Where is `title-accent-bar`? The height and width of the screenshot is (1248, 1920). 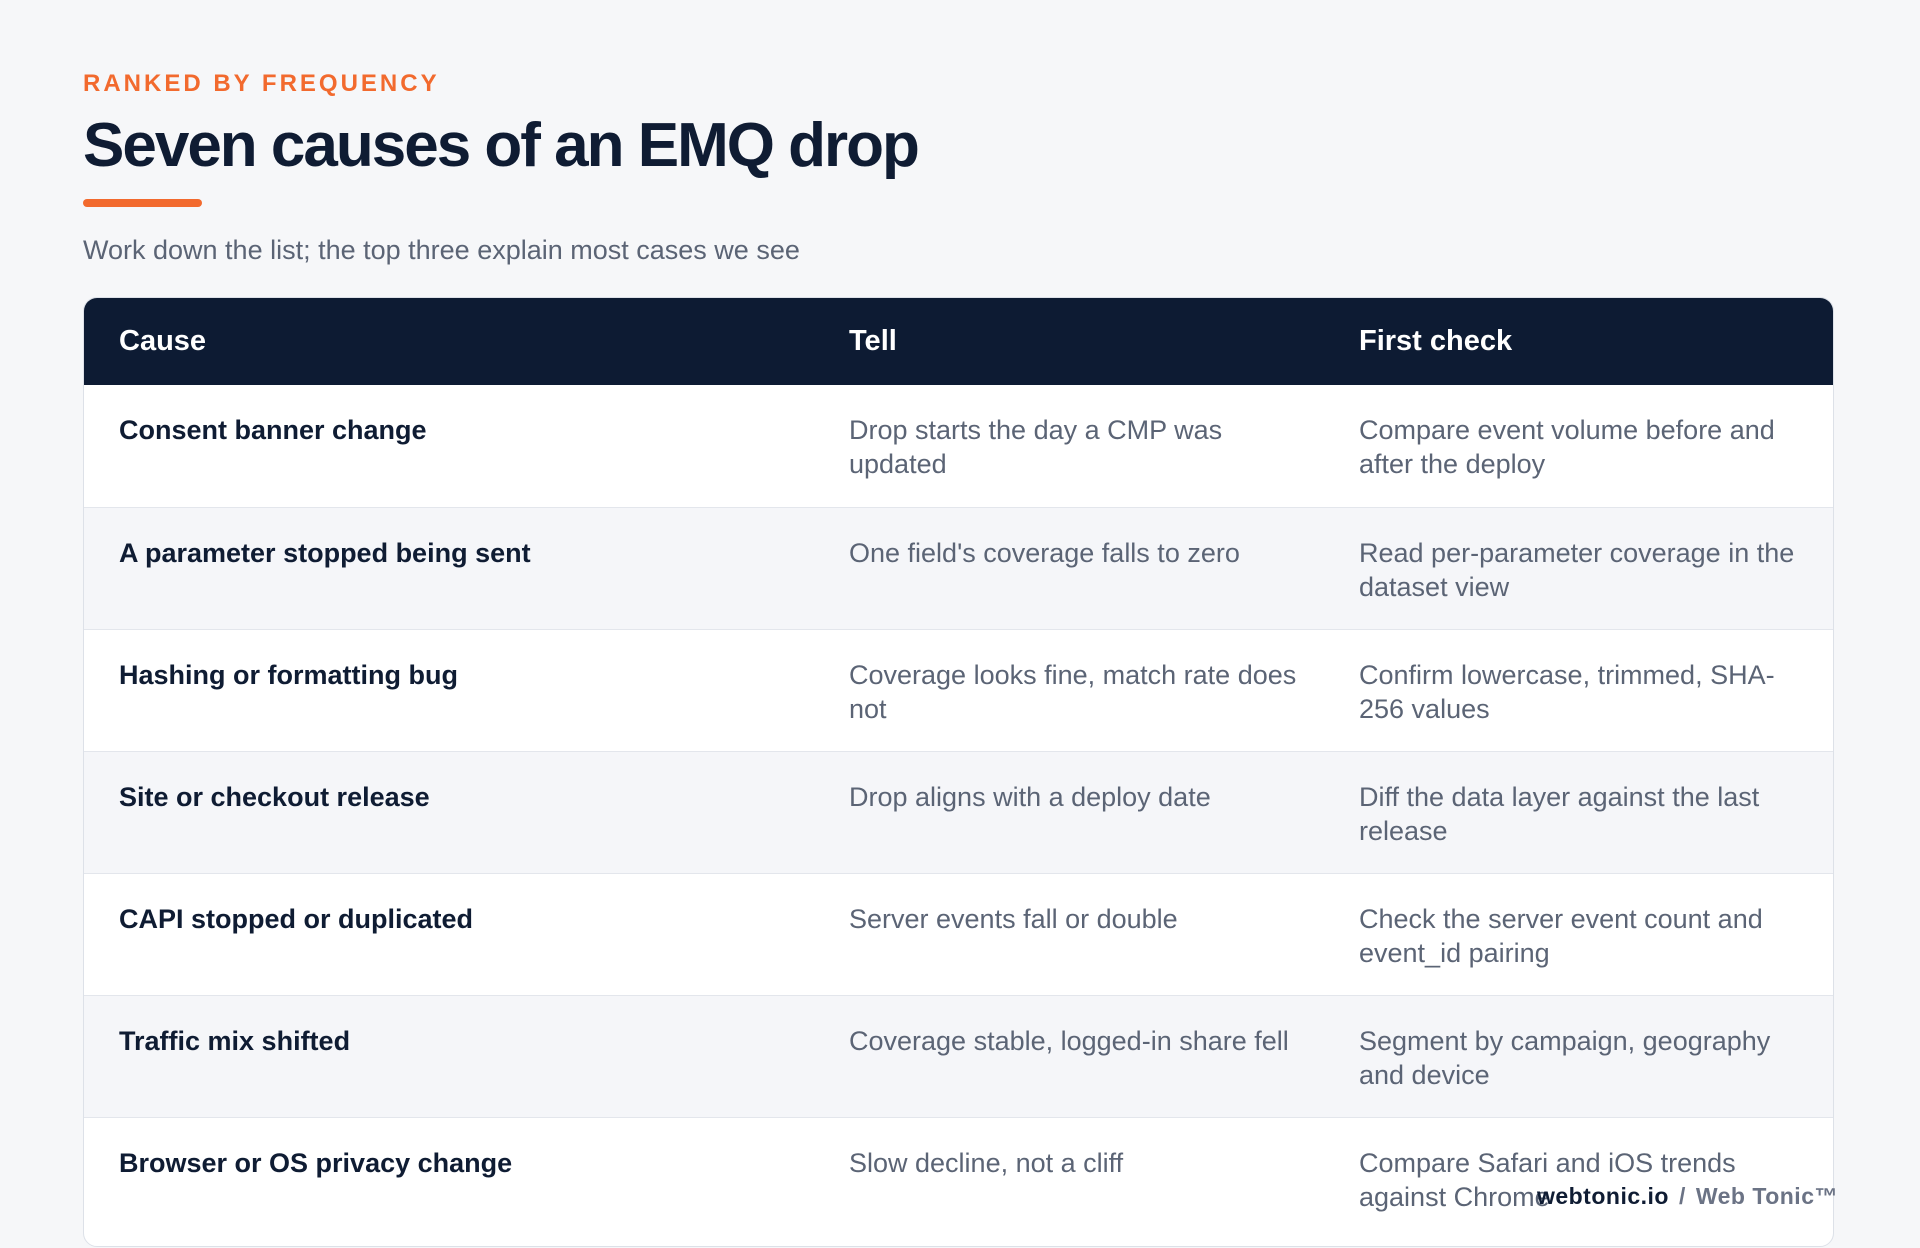
title-accent-bar is located at coordinates (142, 203).